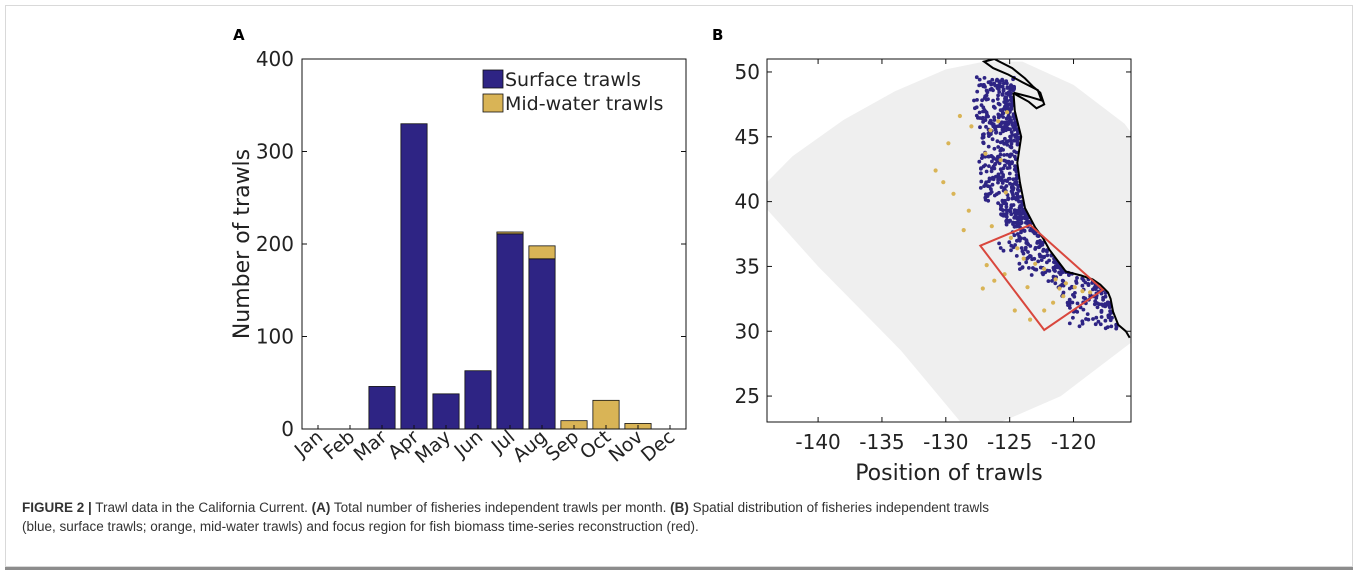 The image size is (1358, 575). I want to click on bar-midwater-oct, so click(606, 414).